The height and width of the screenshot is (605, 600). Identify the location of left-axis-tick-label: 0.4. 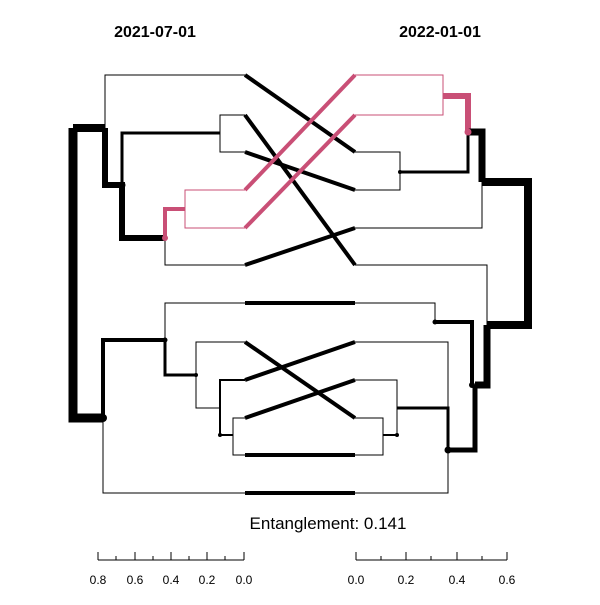
(171, 580).